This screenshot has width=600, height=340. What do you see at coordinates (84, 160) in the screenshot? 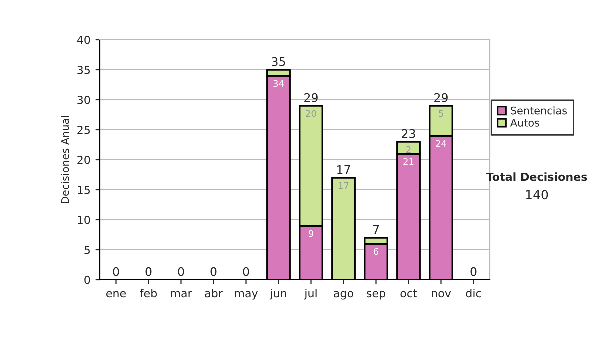
I see `y-tick-label: 20` at bounding box center [84, 160].